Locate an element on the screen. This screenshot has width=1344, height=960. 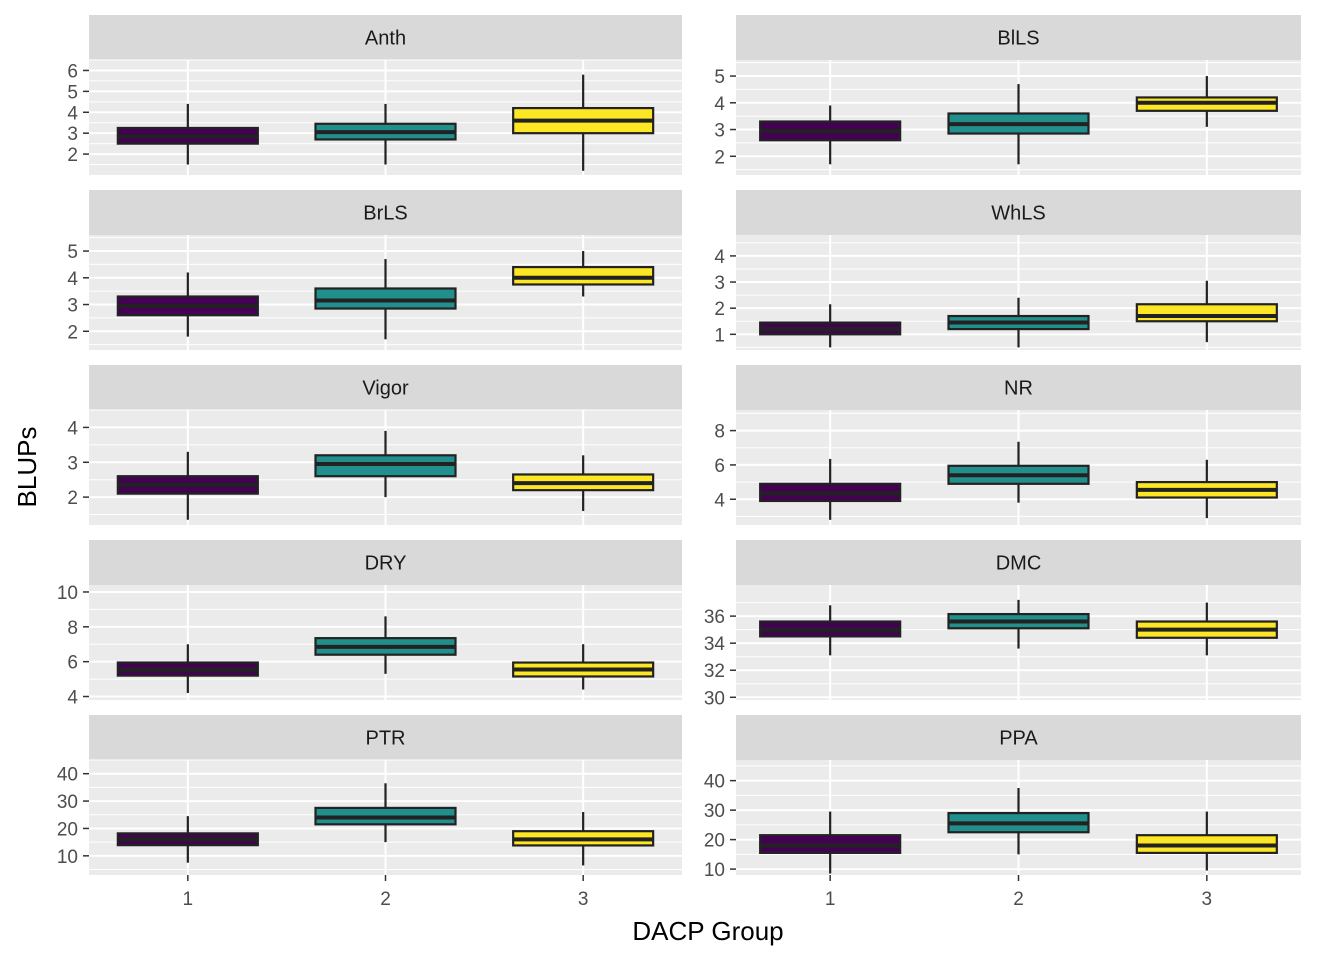
facet-strip-label: NR is located at coordinates (1018, 389).